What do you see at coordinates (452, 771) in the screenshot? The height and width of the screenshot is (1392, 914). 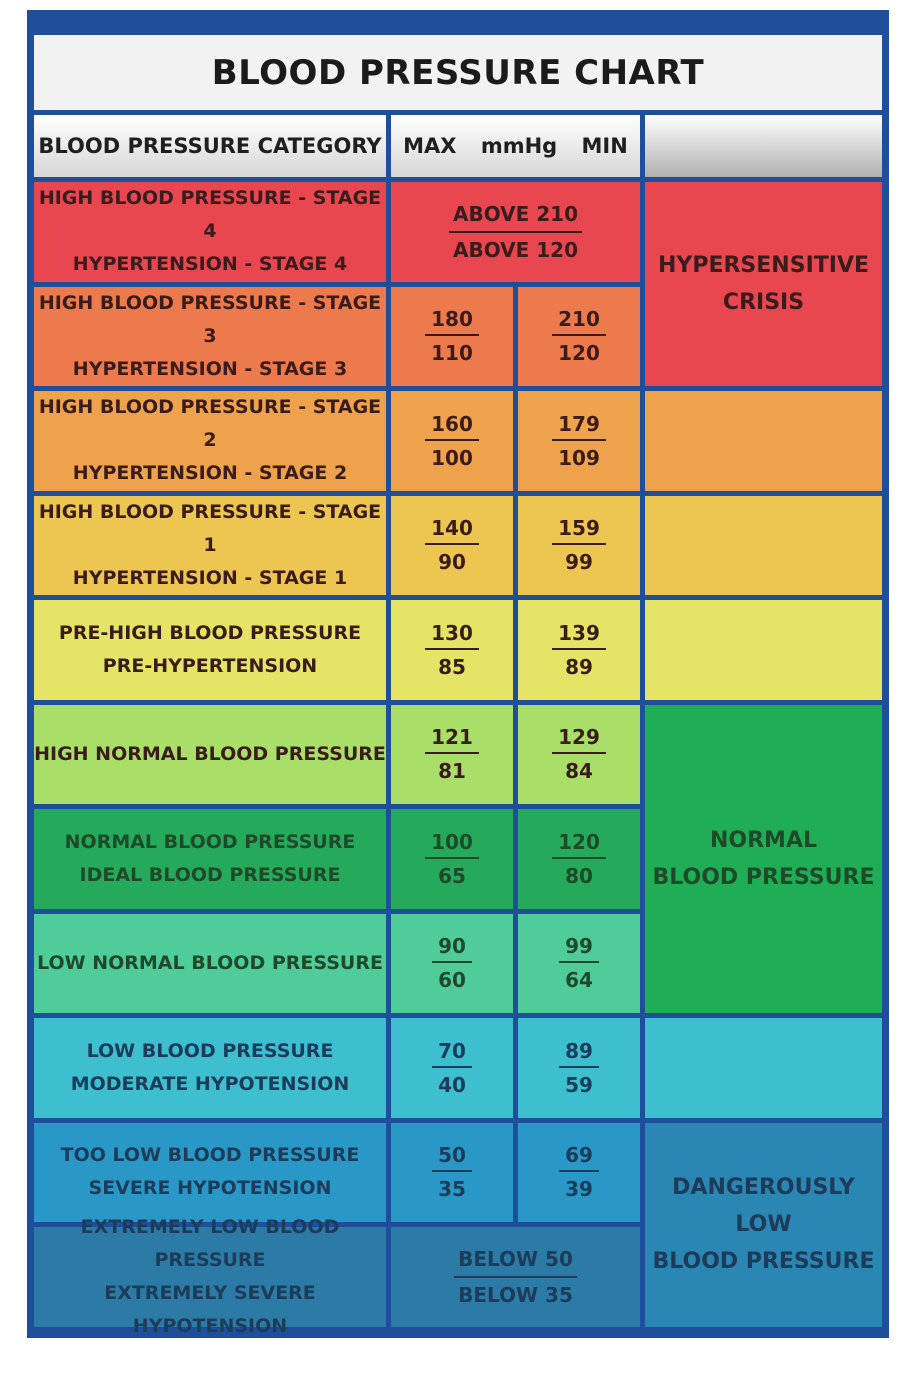 I see `max-diastolic: 81` at bounding box center [452, 771].